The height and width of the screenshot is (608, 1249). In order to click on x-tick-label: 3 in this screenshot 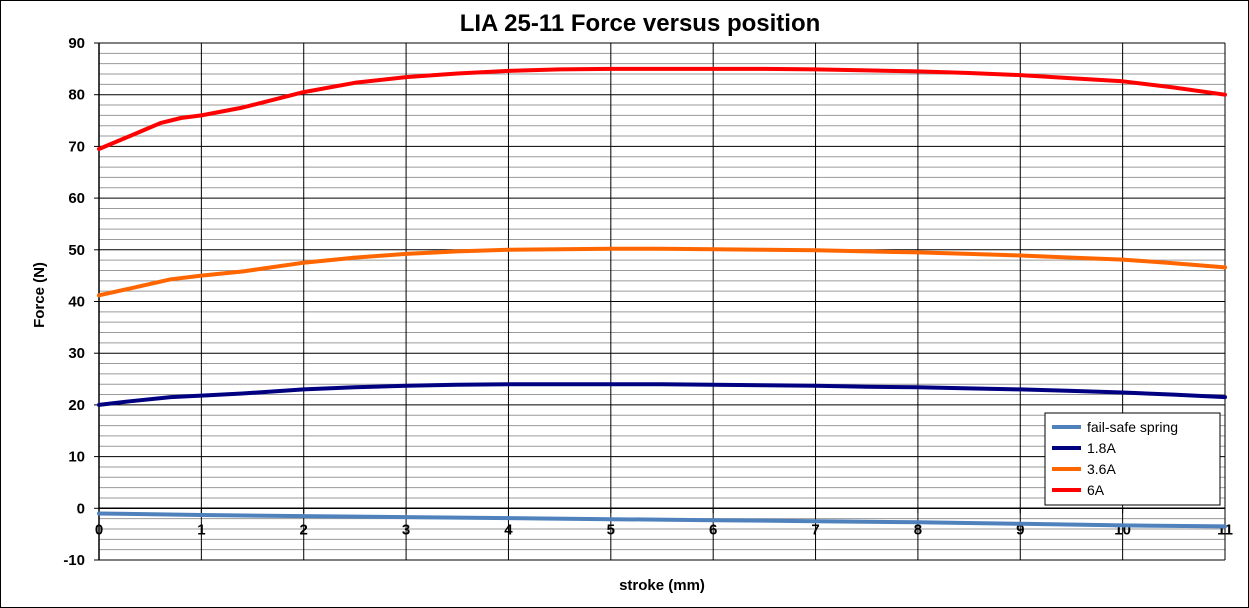, I will do `click(406, 529)`.